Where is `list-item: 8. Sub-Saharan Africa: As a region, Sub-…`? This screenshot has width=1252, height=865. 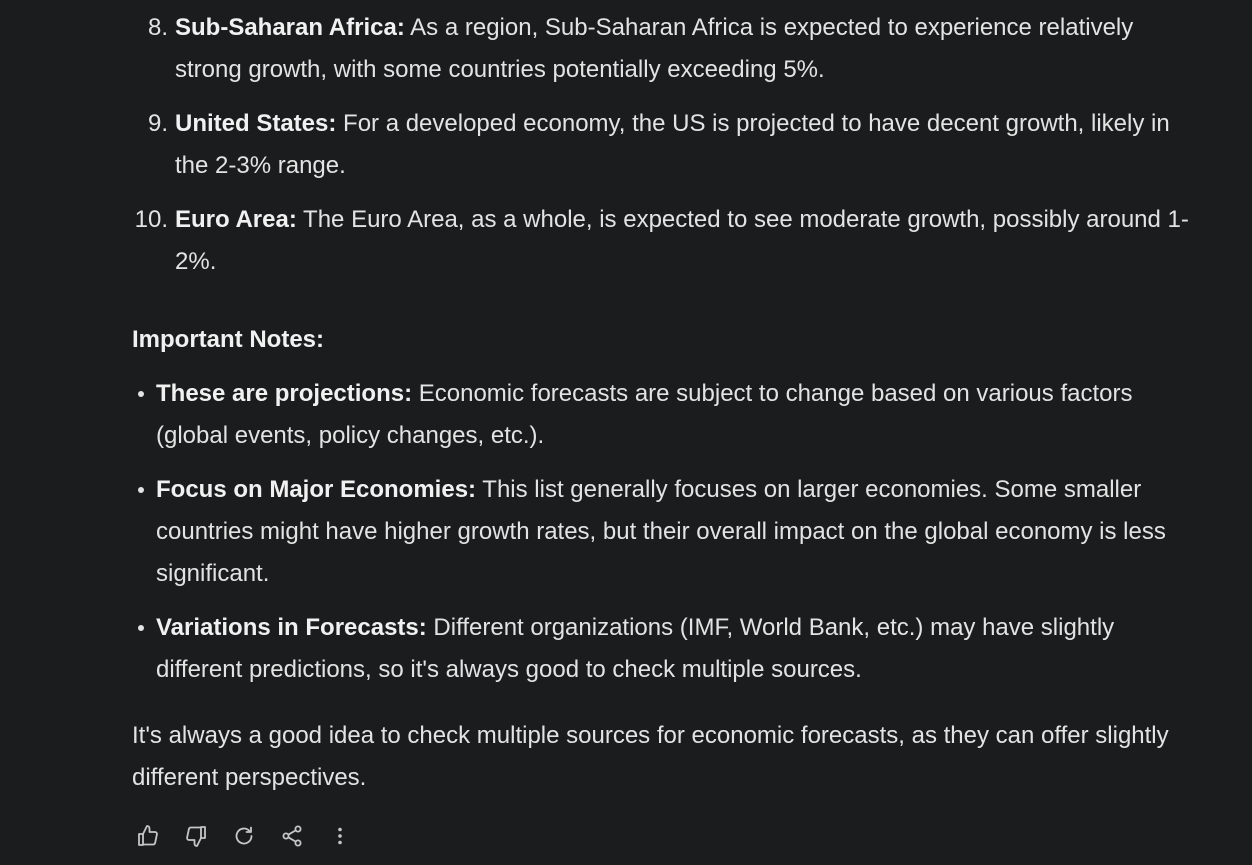 list-item: 8. Sub-Saharan Africa: As a region, Sub-… is located at coordinates (667, 49).